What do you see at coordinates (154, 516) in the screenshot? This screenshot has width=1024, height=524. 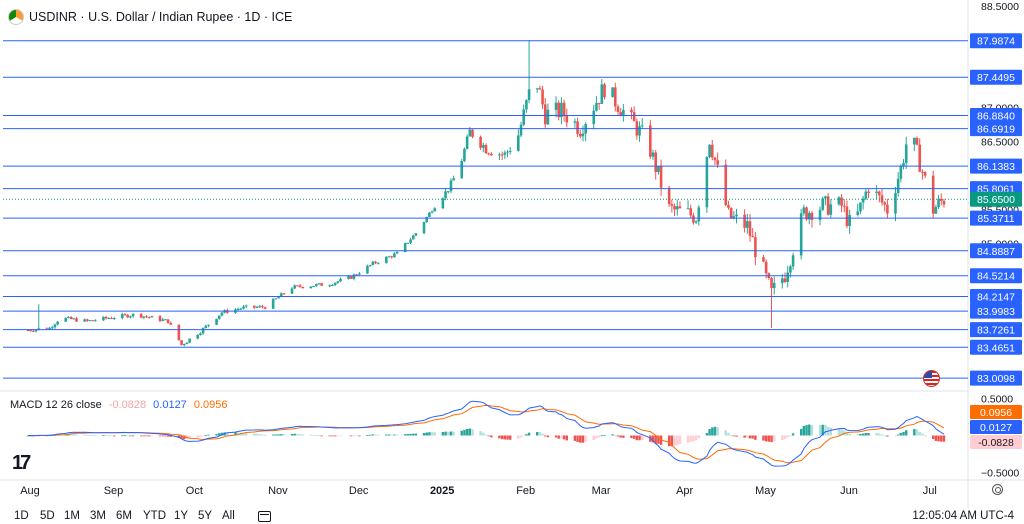 I see `timeframe-ytd: YTD` at bounding box center [154, 516].